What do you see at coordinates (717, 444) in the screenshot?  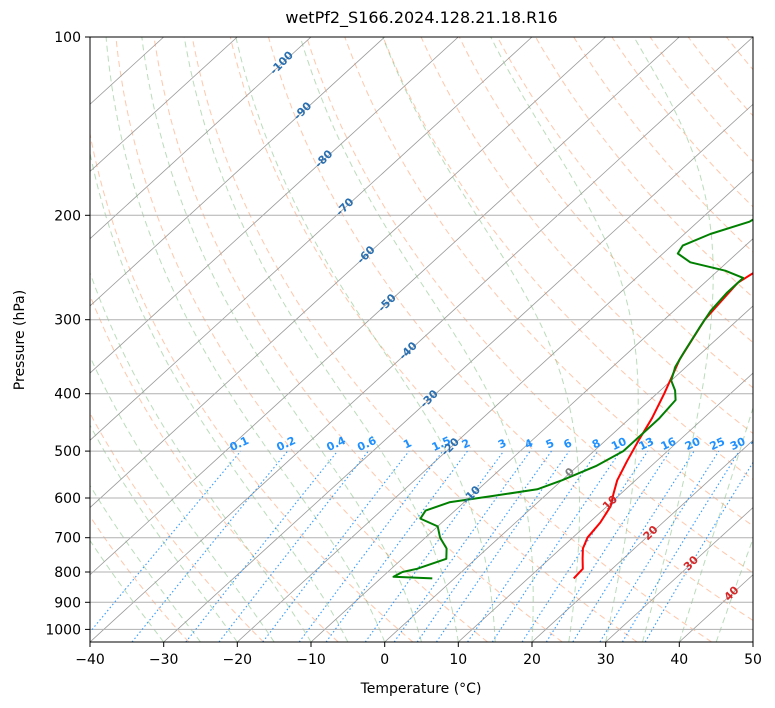 I see `mixing-ratio-label: 25` at bounding box center [717, 444].